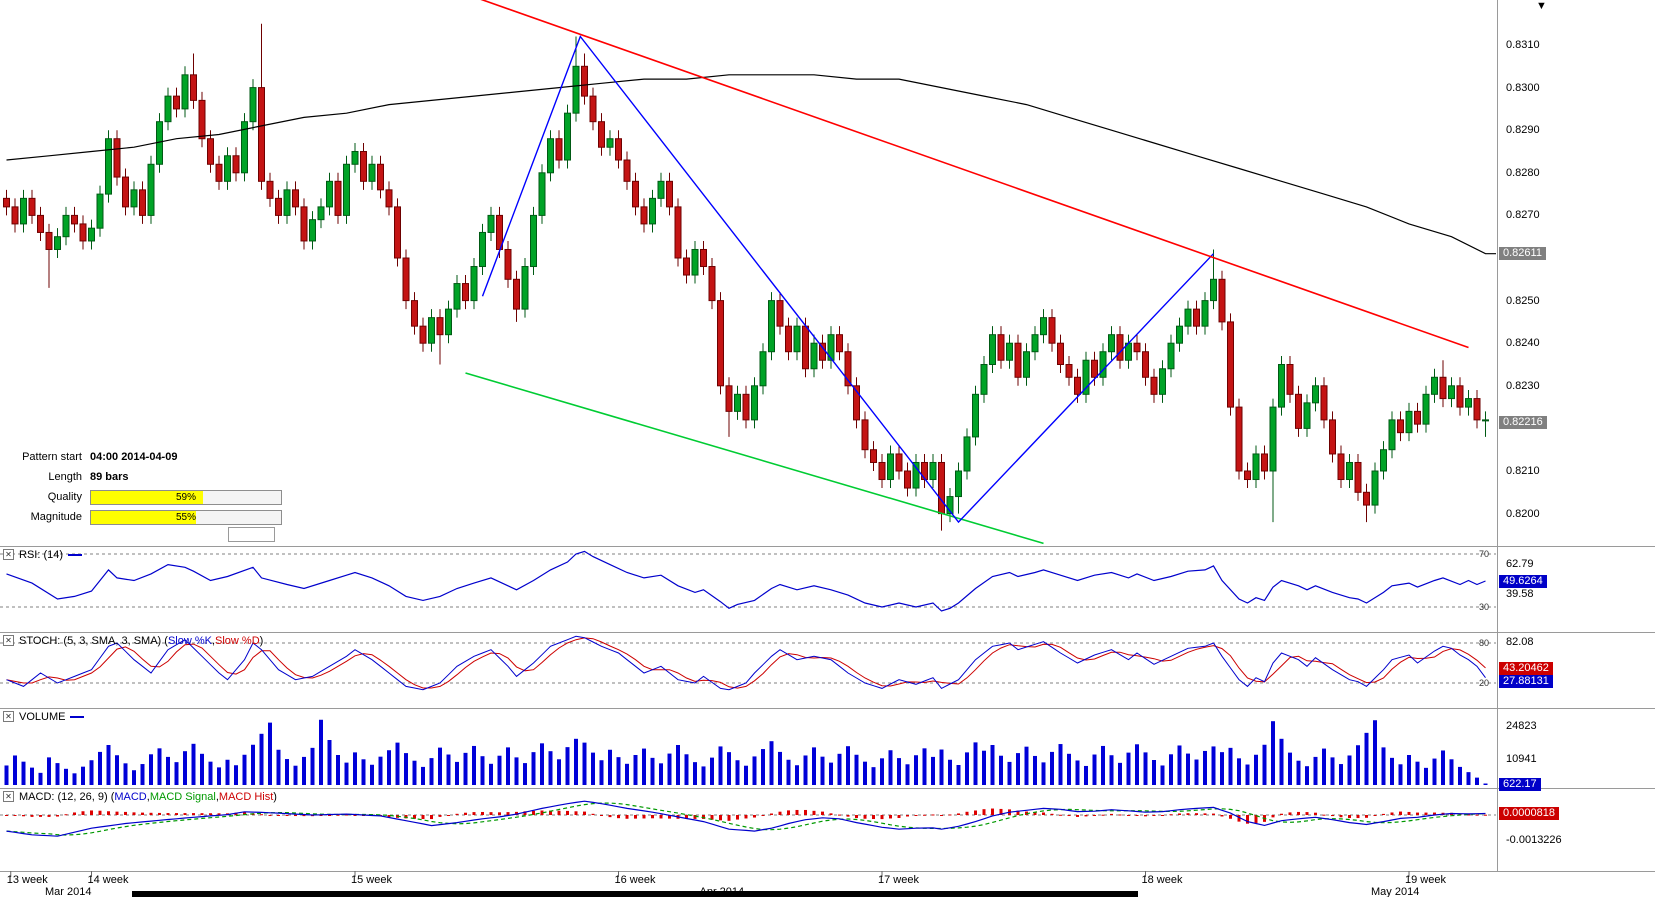 The height and width of the screenshot is (897, 1655). I want to click on price-axis-label: 0.8240, so click(1523, 343).